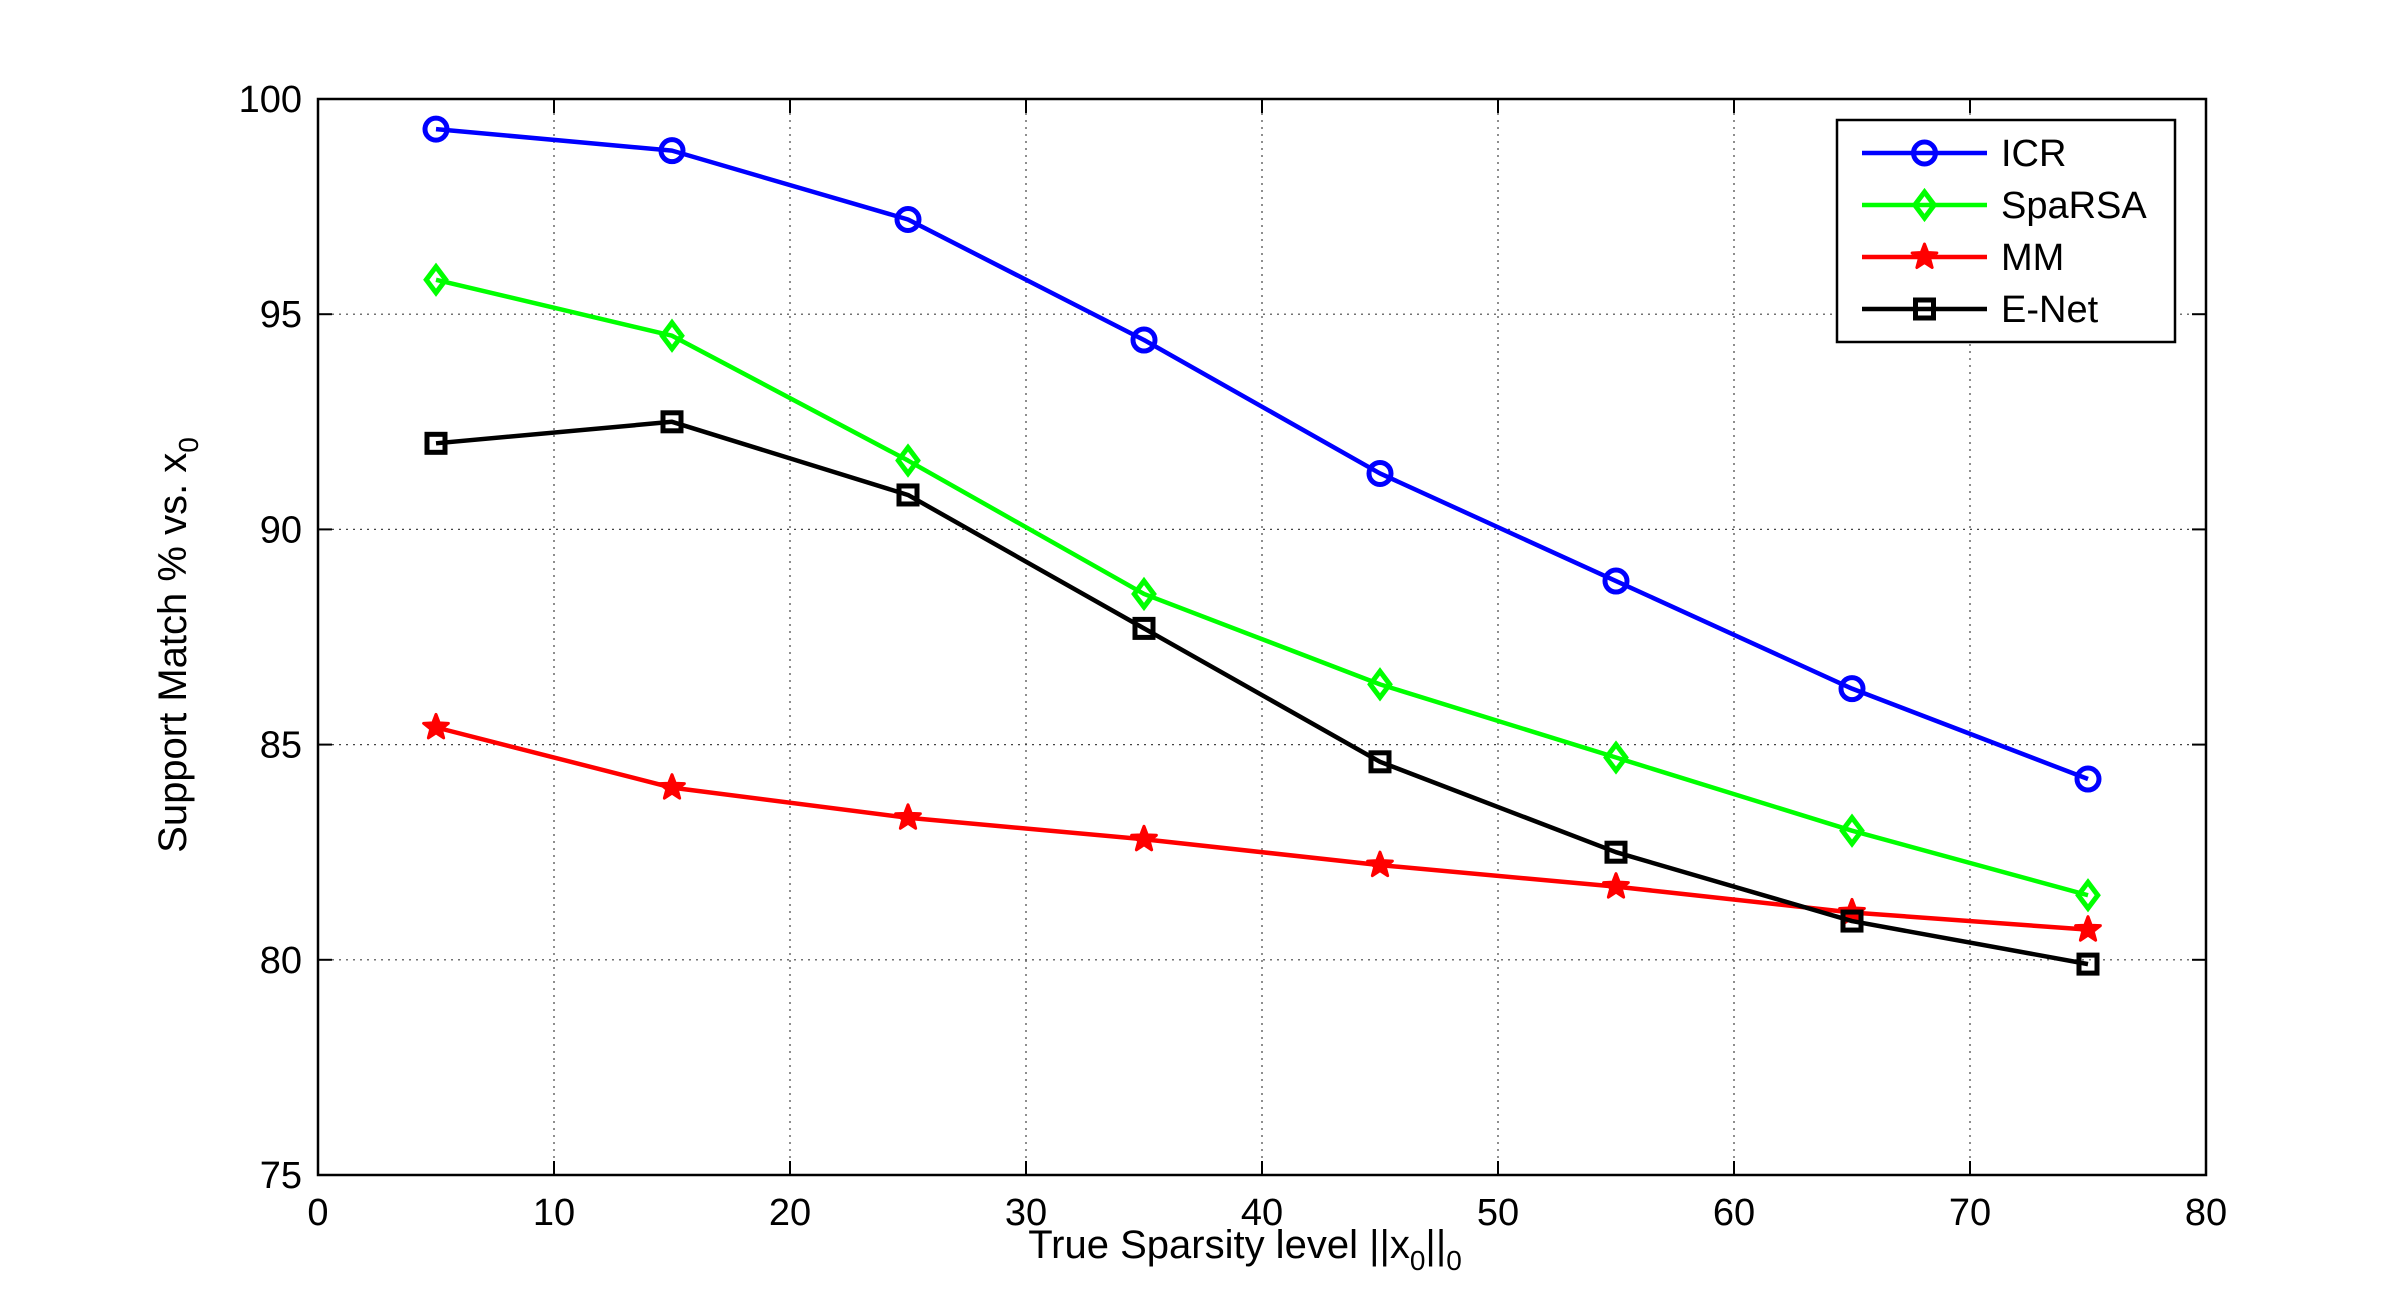 This screenshot has height=1300, width=2397. I want to click on y-axis-title: Support Match % vs. x0, so click(177, 645).